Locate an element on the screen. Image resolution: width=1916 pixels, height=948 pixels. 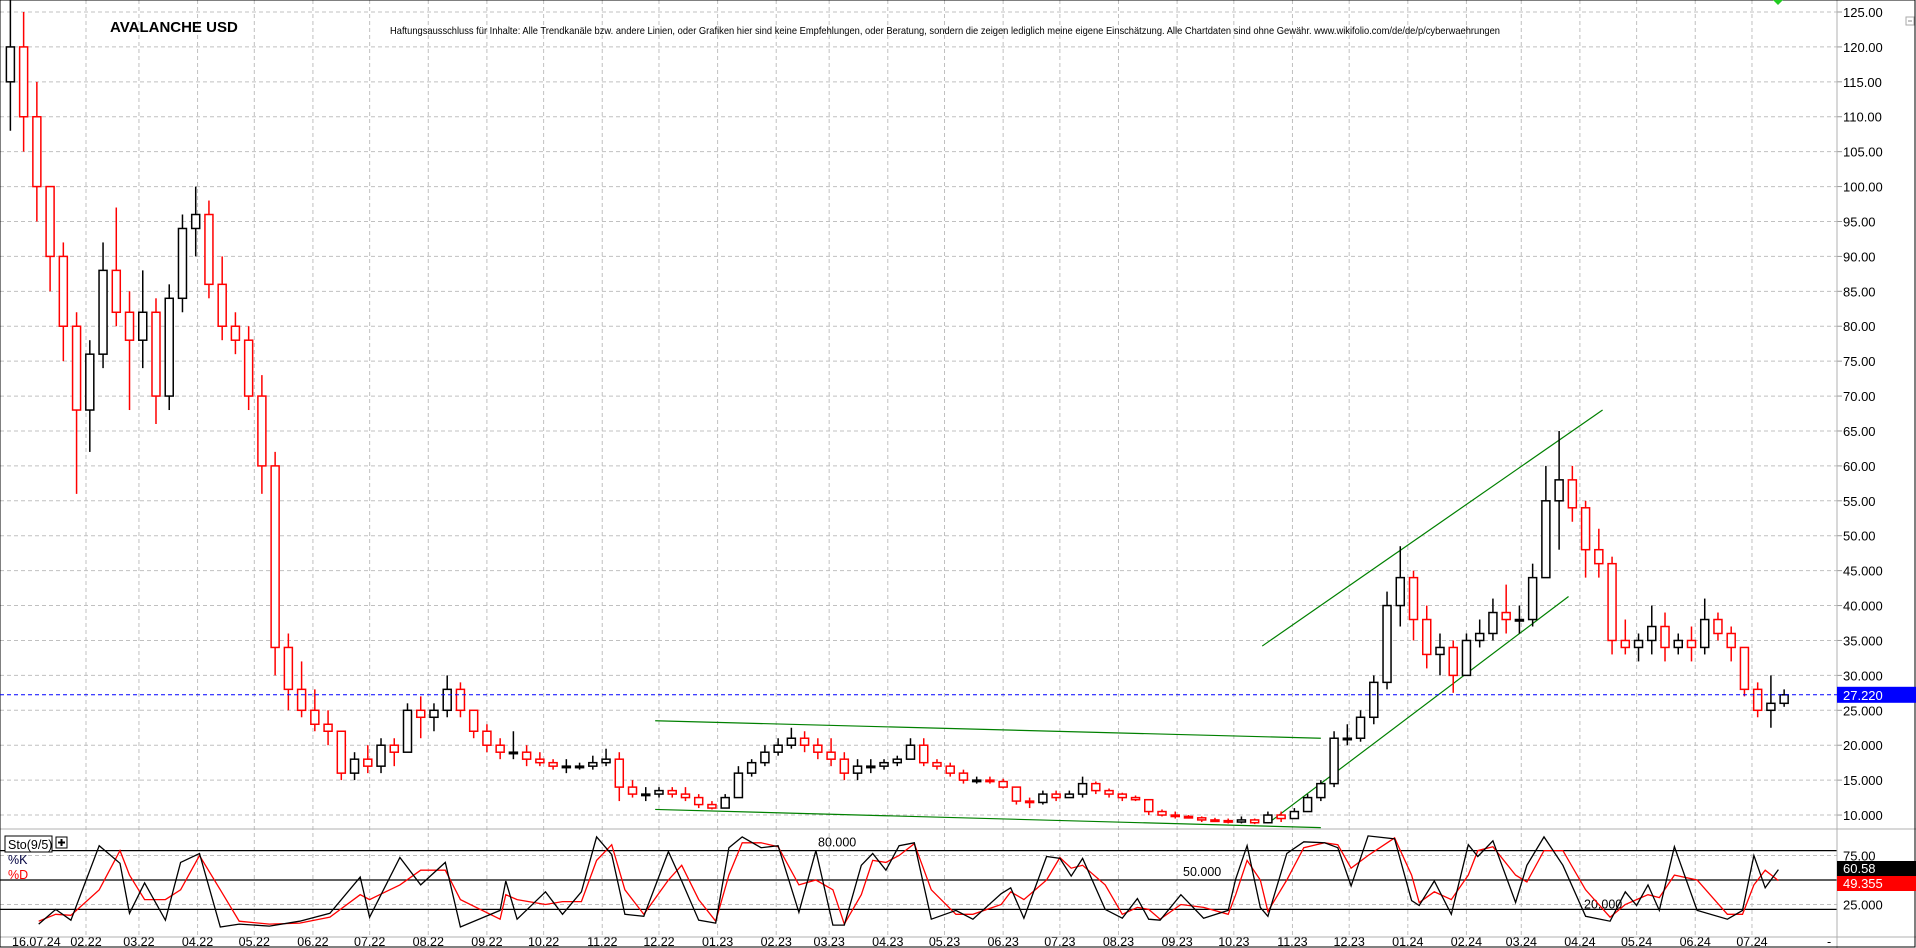
price-tick-label: 20.000 is located at coordinates (1863, 745).